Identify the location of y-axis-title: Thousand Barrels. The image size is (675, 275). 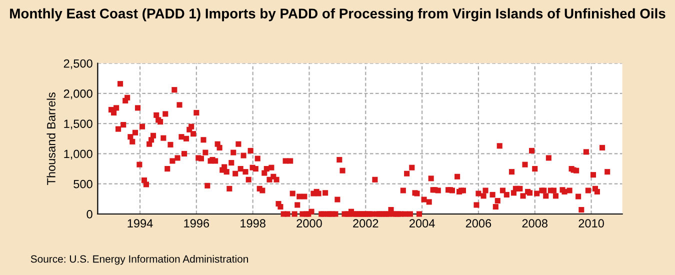
(51, 138).